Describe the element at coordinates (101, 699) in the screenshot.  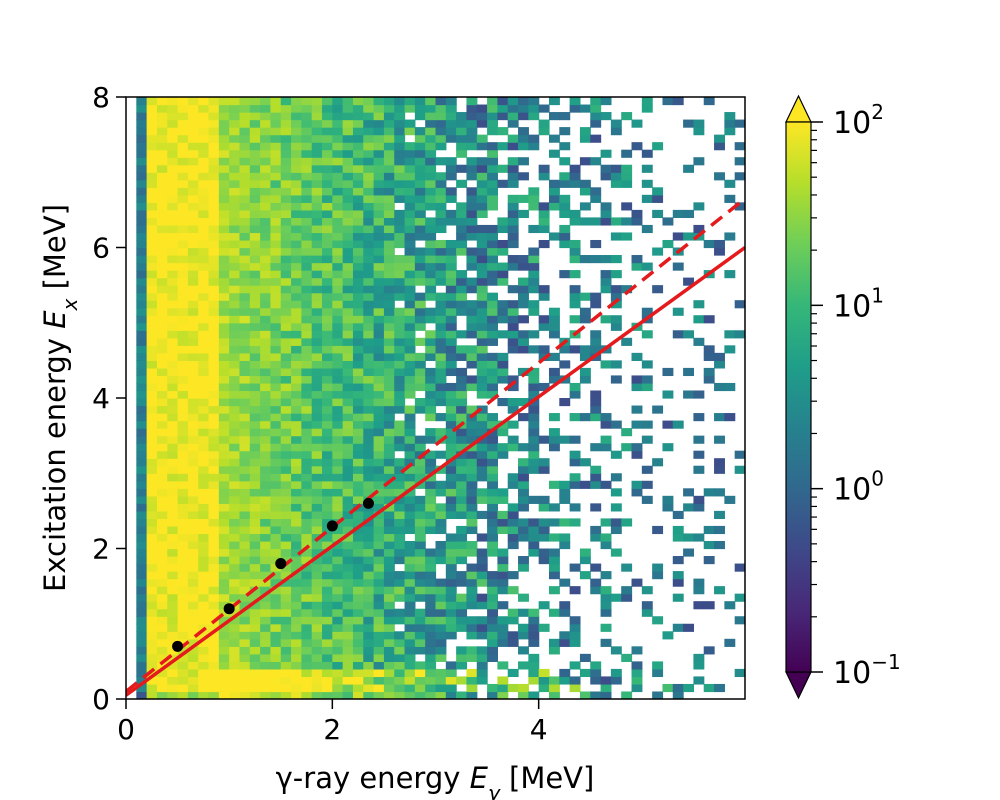
I see `y-tick-label: 0` at that location.